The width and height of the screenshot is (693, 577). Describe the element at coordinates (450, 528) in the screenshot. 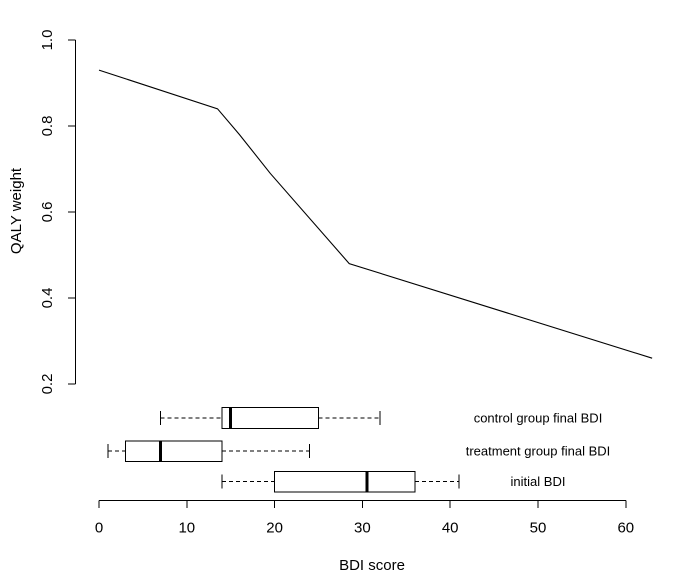

I see `x-tick-label: 40` at that location.